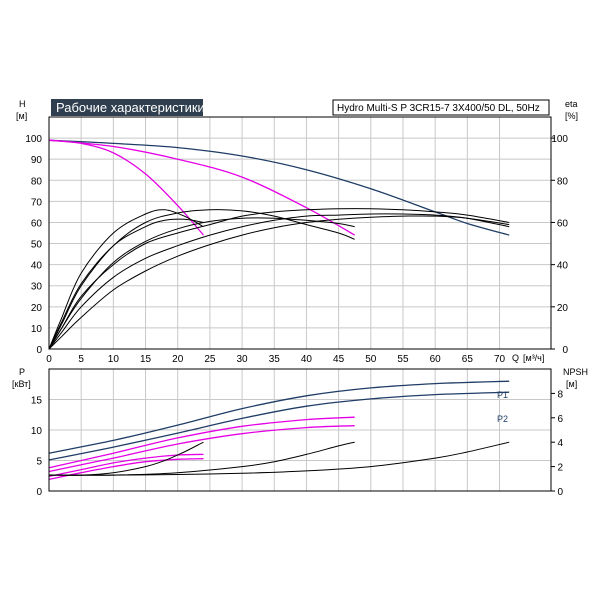 This screenshot has height=600, width=600. I want to click on head-y-unit: [м], so click(21, 116).